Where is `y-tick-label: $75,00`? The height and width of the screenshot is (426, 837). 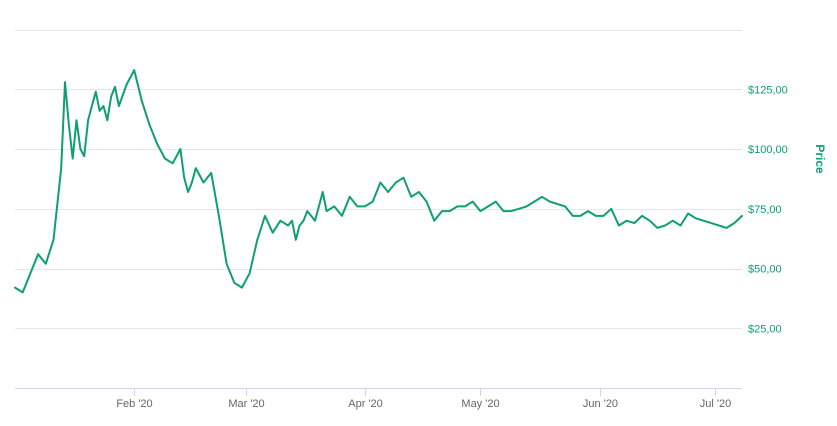
y-tick-label: $75,00 is located at coordinates (765, 210).